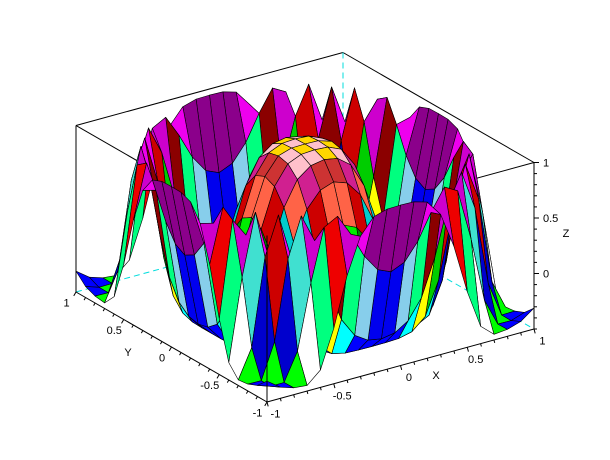 This screenshot has height=460, width=610. What do you see at coordinates (342, 396) in the screenshot?
I see `x-axis-tick-label: -0.5` at bounding box center [342, 396].